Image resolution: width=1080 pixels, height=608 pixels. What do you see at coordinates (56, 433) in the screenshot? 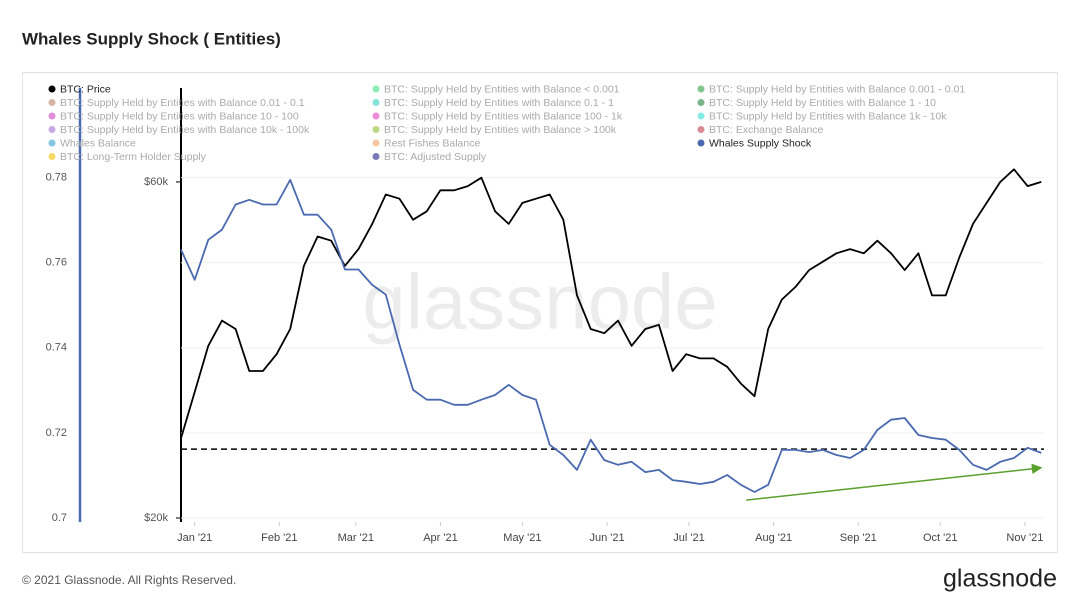
I see `y-tick-label: 0.72` at bounding box center [56, 433].